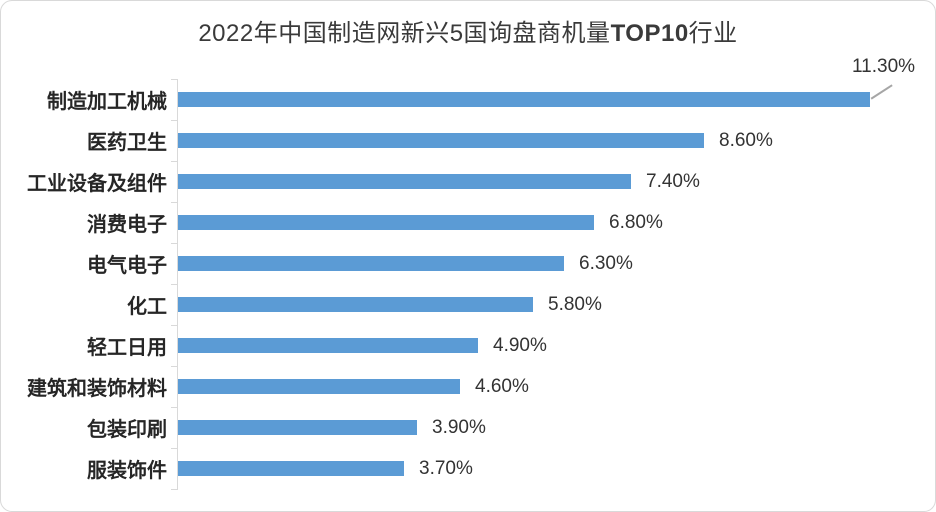 The height and width of the screenshot is (512, 936). I want to click on value-label: 4.60%, so click(502, 386).